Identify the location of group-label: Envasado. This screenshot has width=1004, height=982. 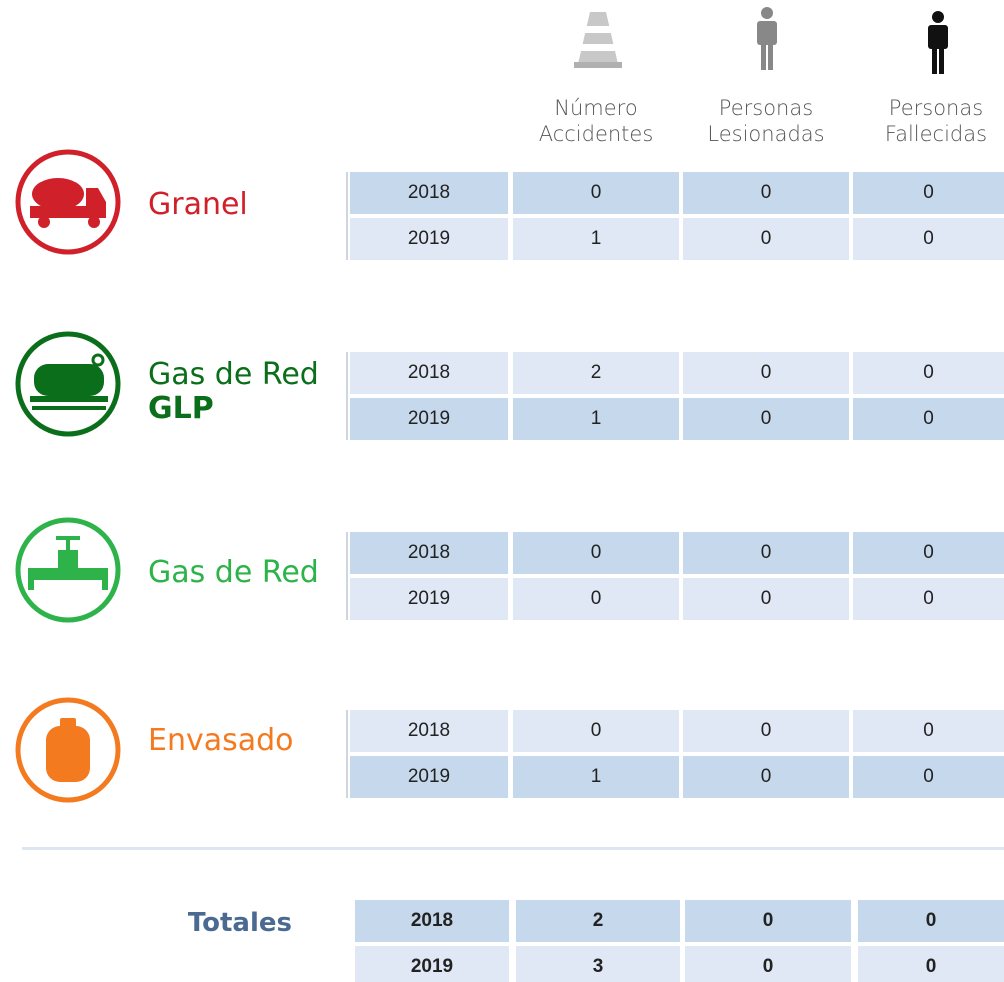
(221, 740).